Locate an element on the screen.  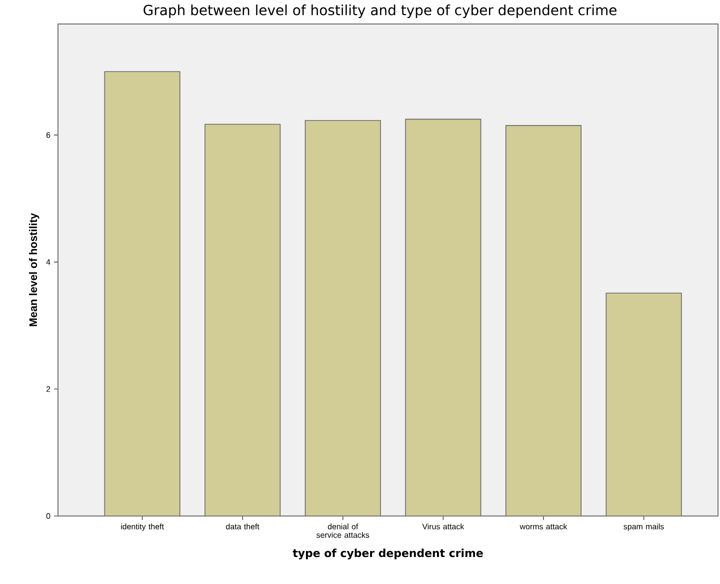
chart-title: Graph between level of hostility and type of cyber dependent crime is located at coordinates (380, 11).